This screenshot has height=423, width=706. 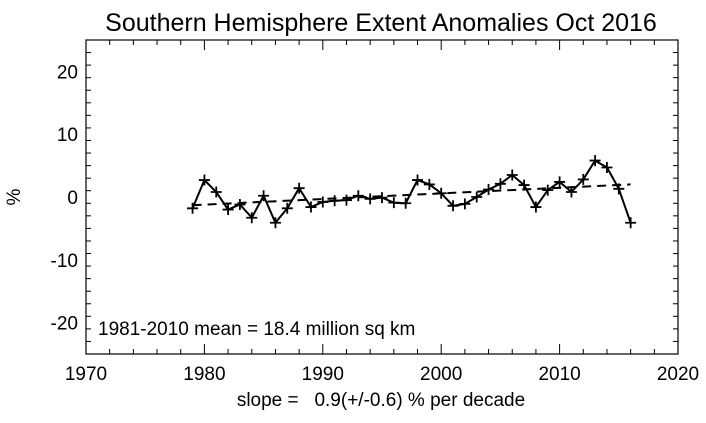 I want to click on y-tick-label: -10, so click(x=64, y=261).